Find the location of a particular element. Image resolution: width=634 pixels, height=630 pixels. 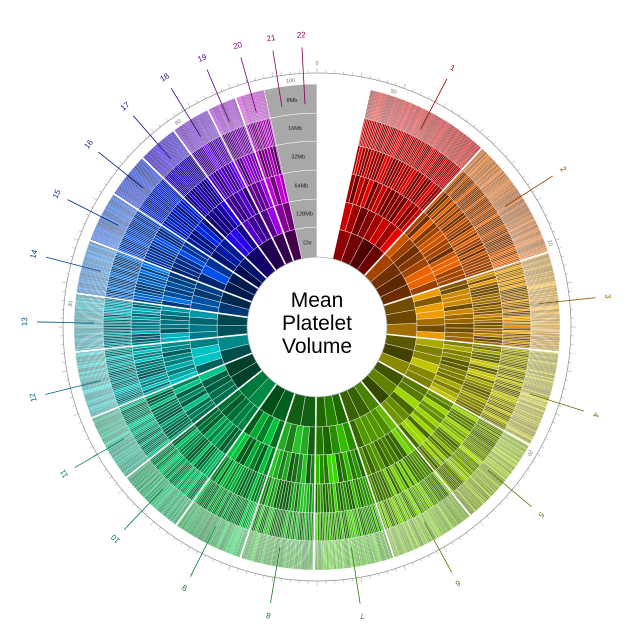

chromosome-1-label: 1 is located at coordinates (453, 68).